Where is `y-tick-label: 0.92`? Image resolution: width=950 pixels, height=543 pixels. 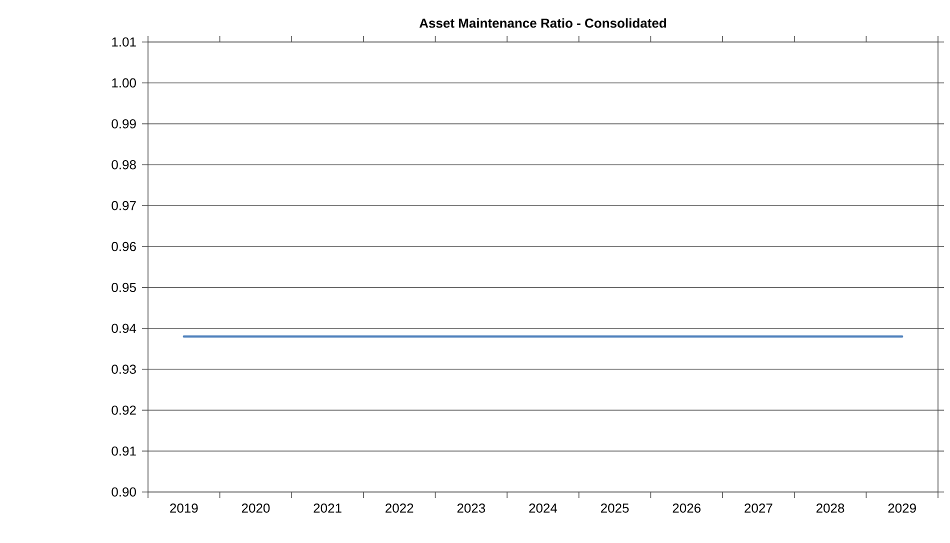 y-tick-label: 0.92 is located at coordinates (124, 410).